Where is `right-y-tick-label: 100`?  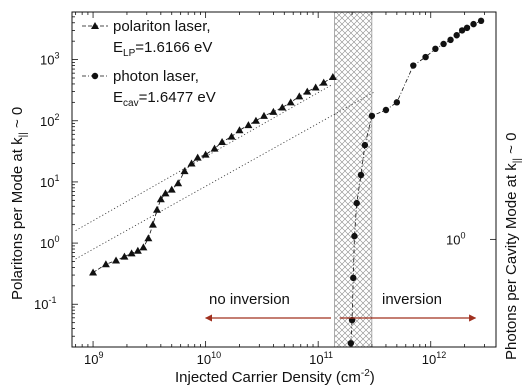 right-y-tick-label: 100 is located at coordinates (455, 238).